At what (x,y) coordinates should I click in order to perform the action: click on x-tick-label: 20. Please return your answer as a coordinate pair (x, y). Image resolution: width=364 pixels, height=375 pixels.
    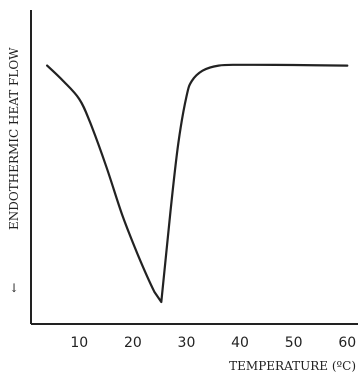
    Looking at the image, I should click on (133, 343).